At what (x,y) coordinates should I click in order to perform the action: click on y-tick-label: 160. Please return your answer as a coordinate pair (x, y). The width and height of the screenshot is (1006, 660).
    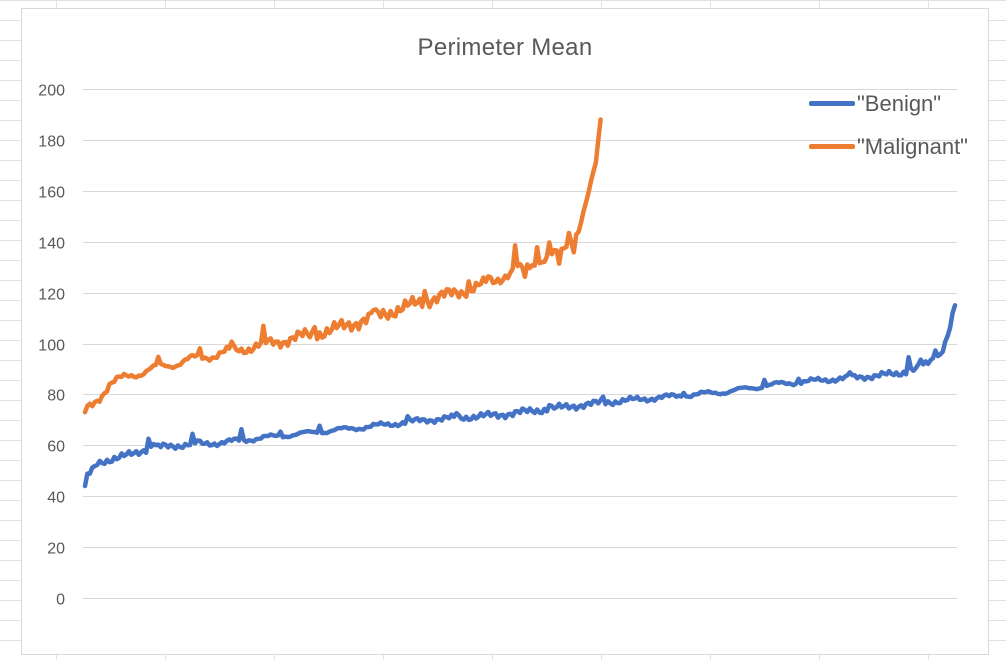
    Looking at the image, I should click on (51, 193).